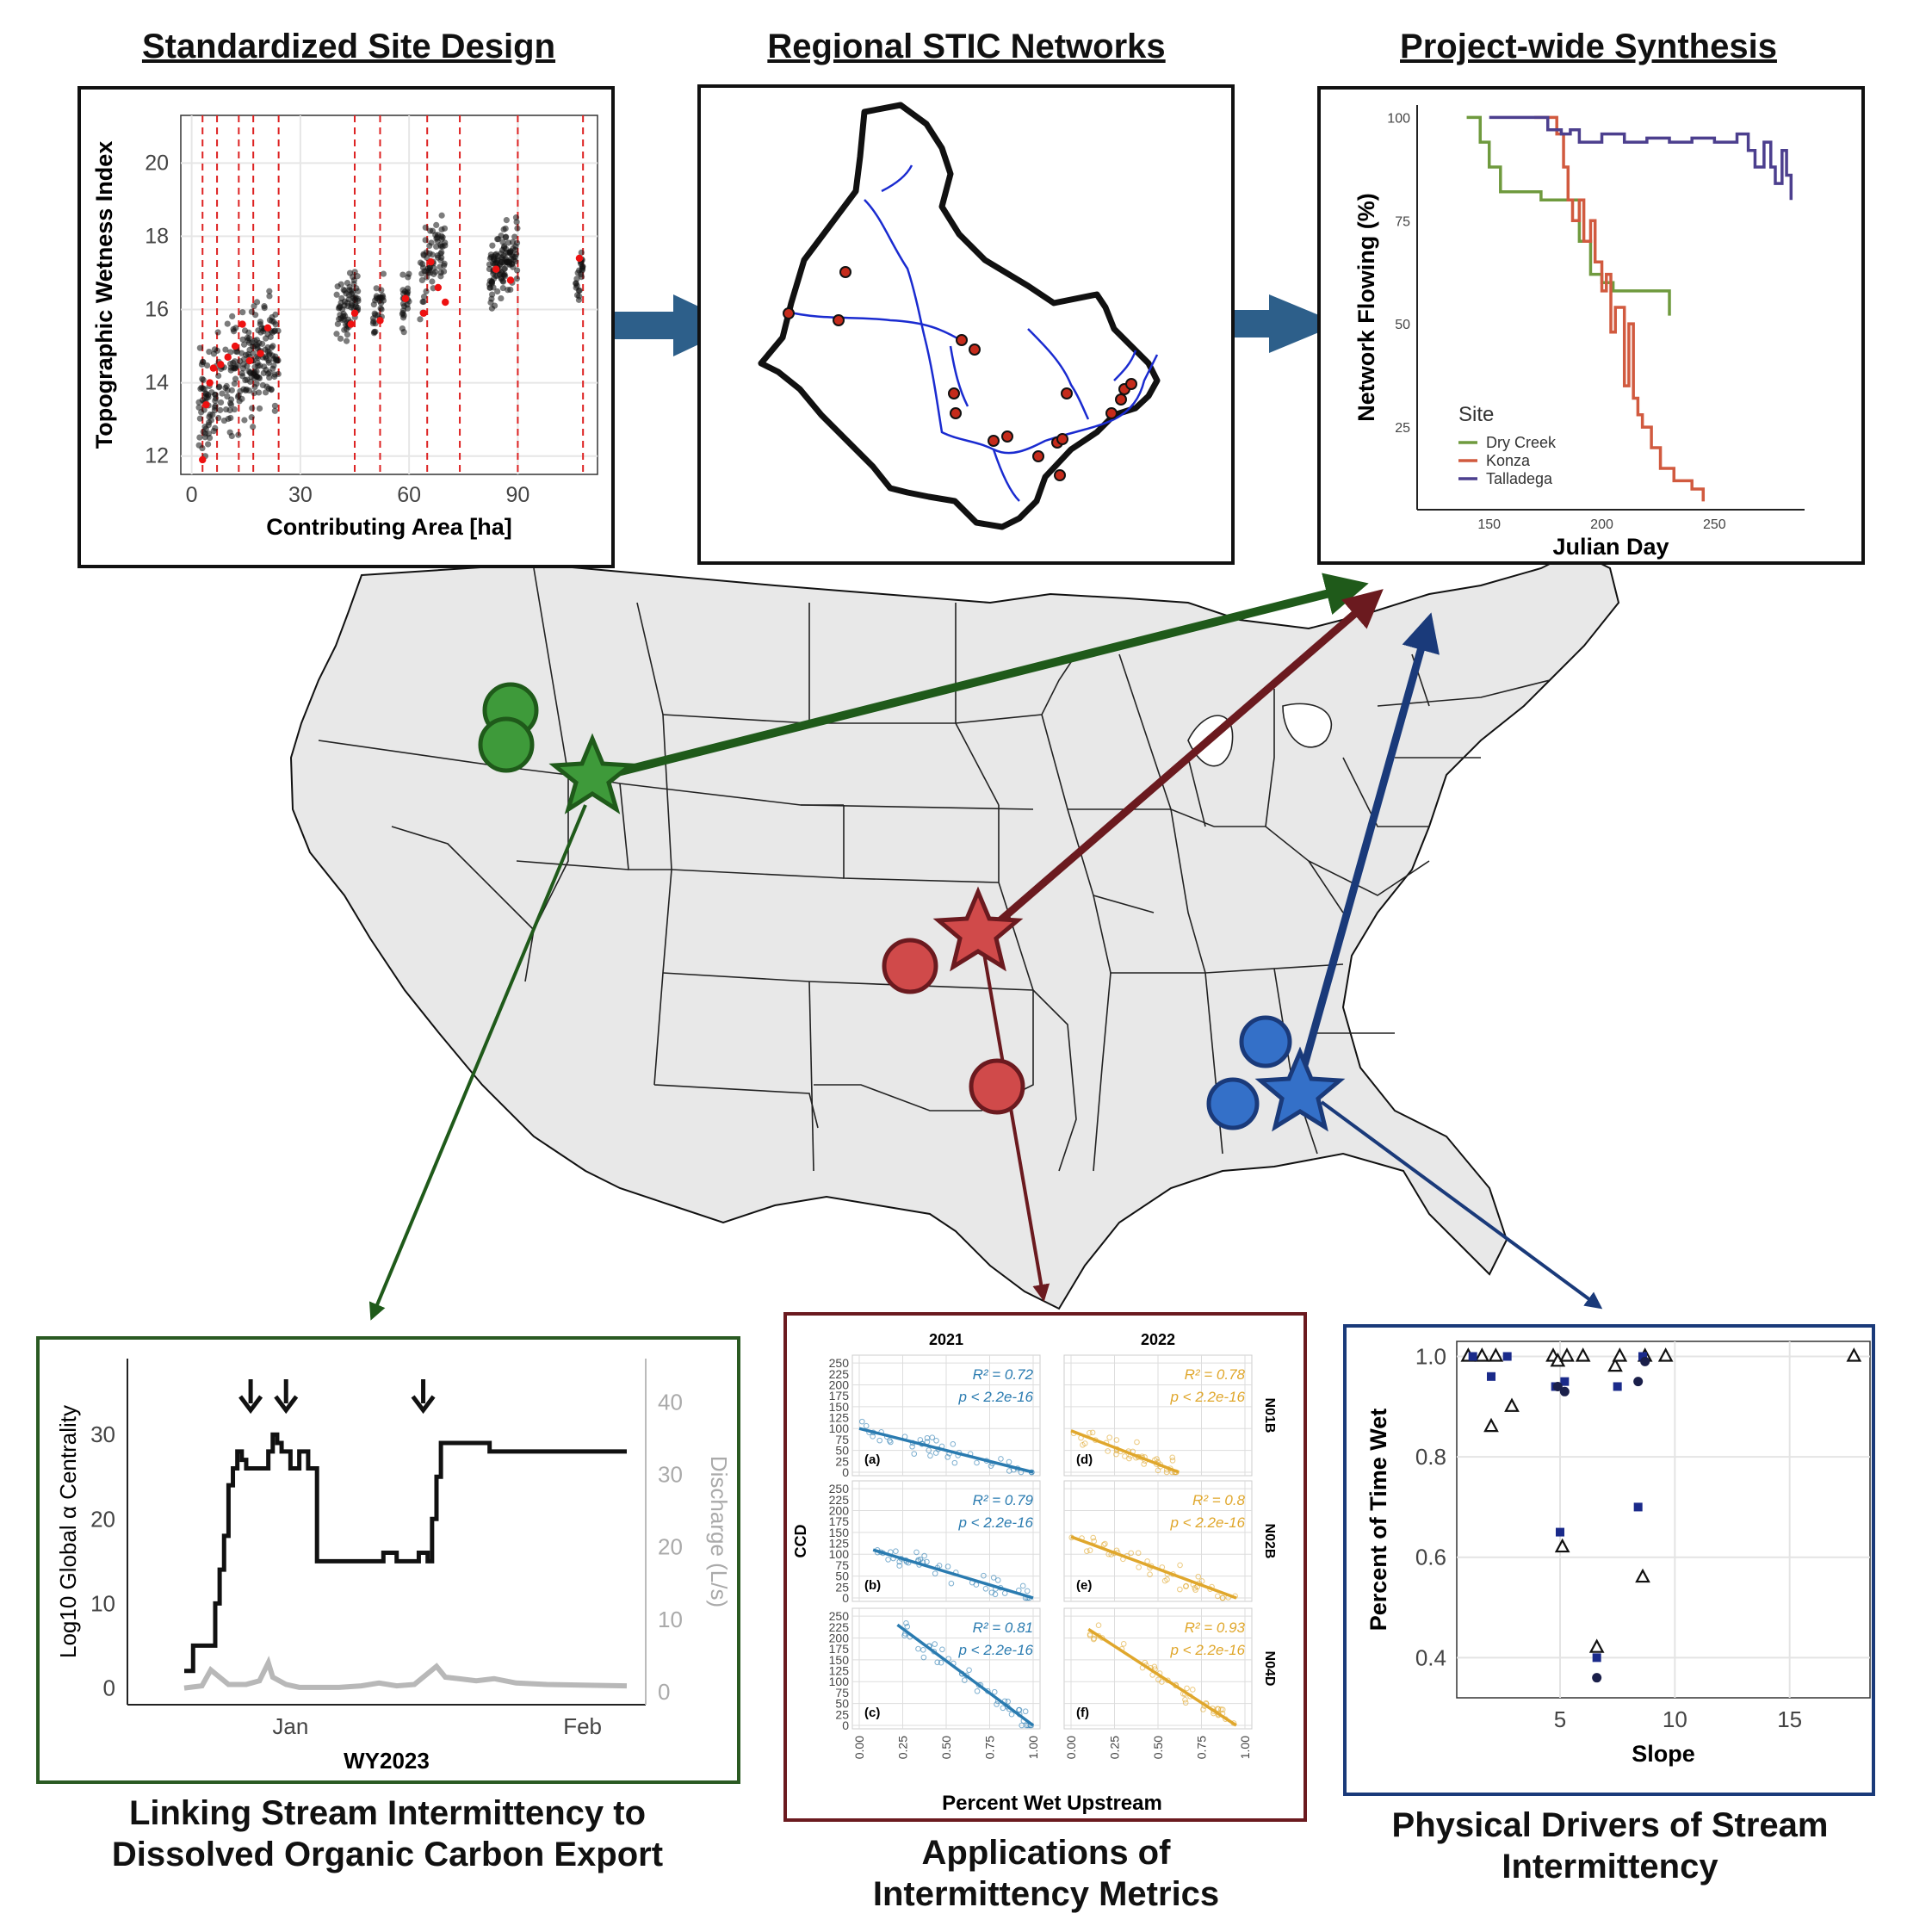 Image resolution: width=1932 pixels, height=1932 pixels. Describe the element at coordinates (406, 1674) in the screenshot. I see `cent-discharge-line` at that location.